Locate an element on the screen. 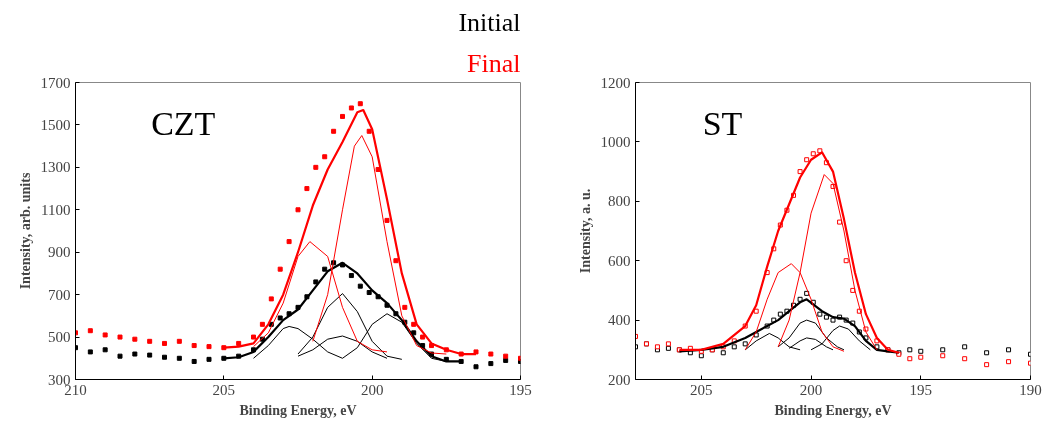 The width and height of the screenshot is (1045, 428). y-tick-label: 1000 is located at coordinates (615, 141).